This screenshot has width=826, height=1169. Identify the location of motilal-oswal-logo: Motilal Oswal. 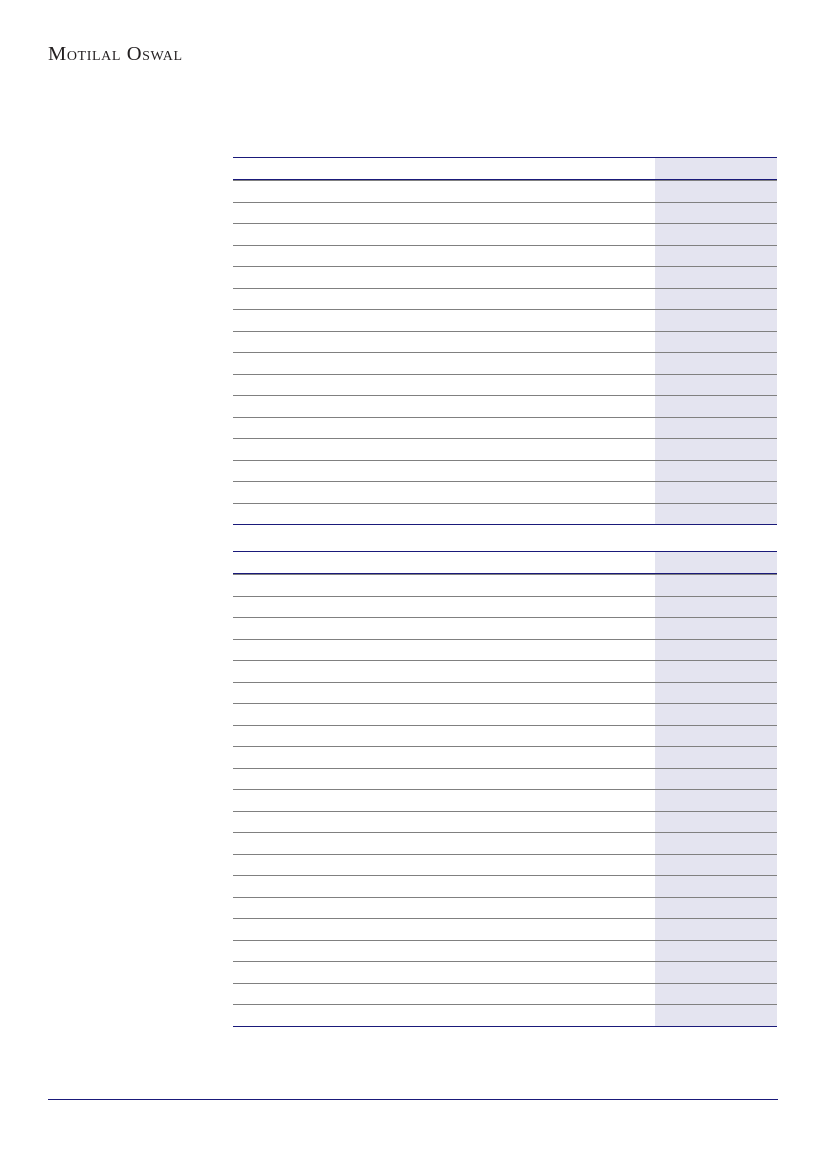
(115, 54).